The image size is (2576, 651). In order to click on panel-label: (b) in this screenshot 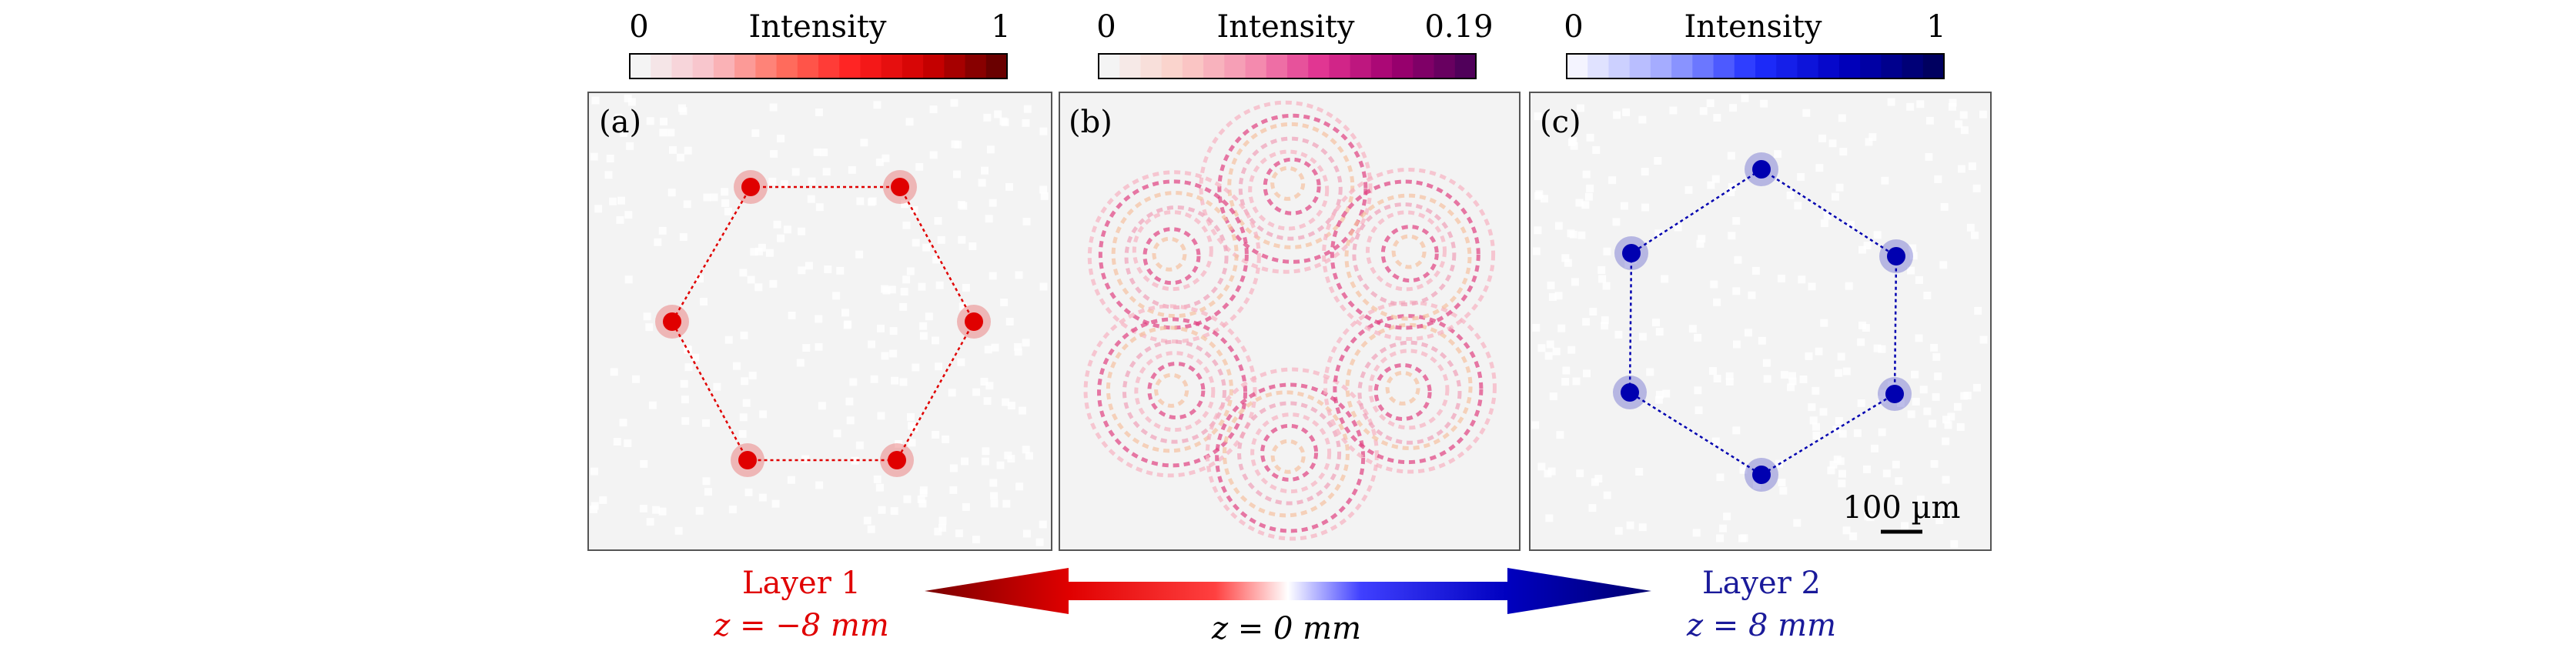, I will do `click(1090, 122)`.